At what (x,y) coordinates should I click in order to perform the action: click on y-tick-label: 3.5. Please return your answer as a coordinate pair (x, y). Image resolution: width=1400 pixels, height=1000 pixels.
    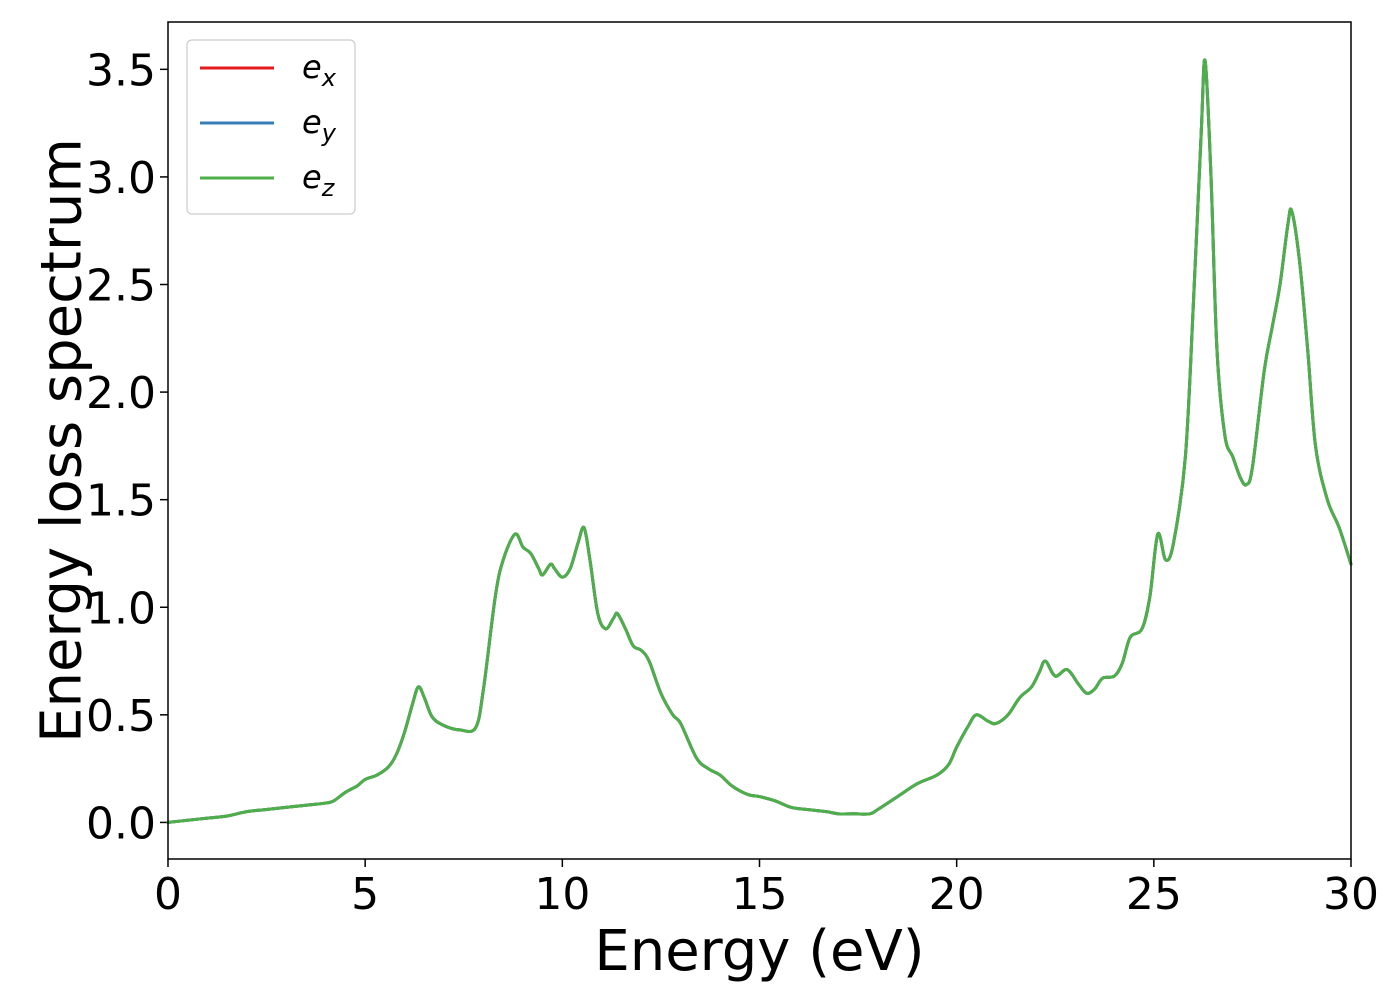
    Looking at the image, I should click on (121, 70).